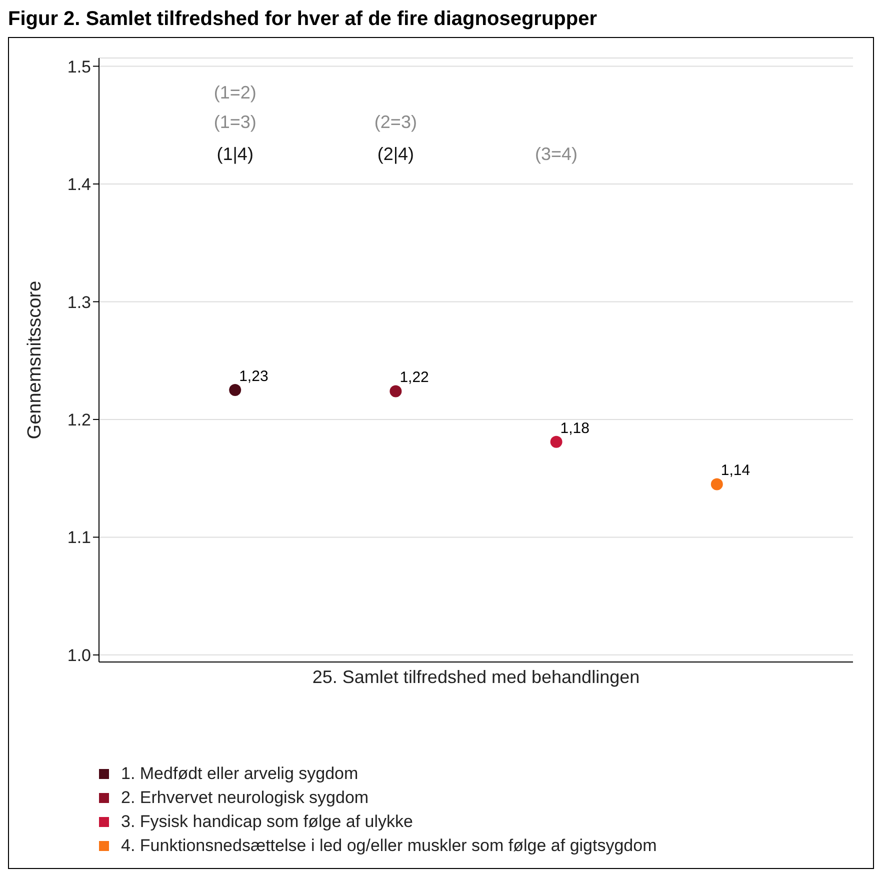 The width and height of the screenshot is (882, 891). What do you see at coordinates (235, 92) in the screenshot?
I see `annotation: (1=2)` at bounding box center [235, 92].